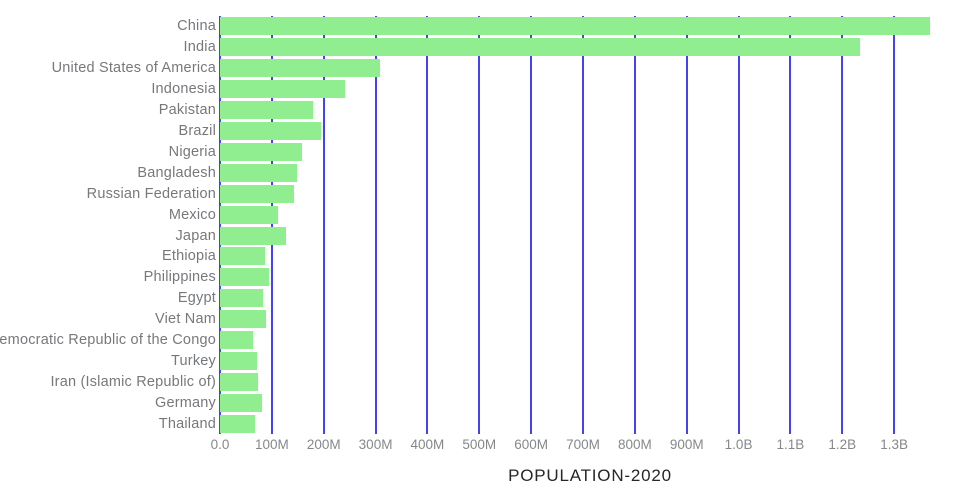  I want to click on category-label-cell: China, so click(108, 26).